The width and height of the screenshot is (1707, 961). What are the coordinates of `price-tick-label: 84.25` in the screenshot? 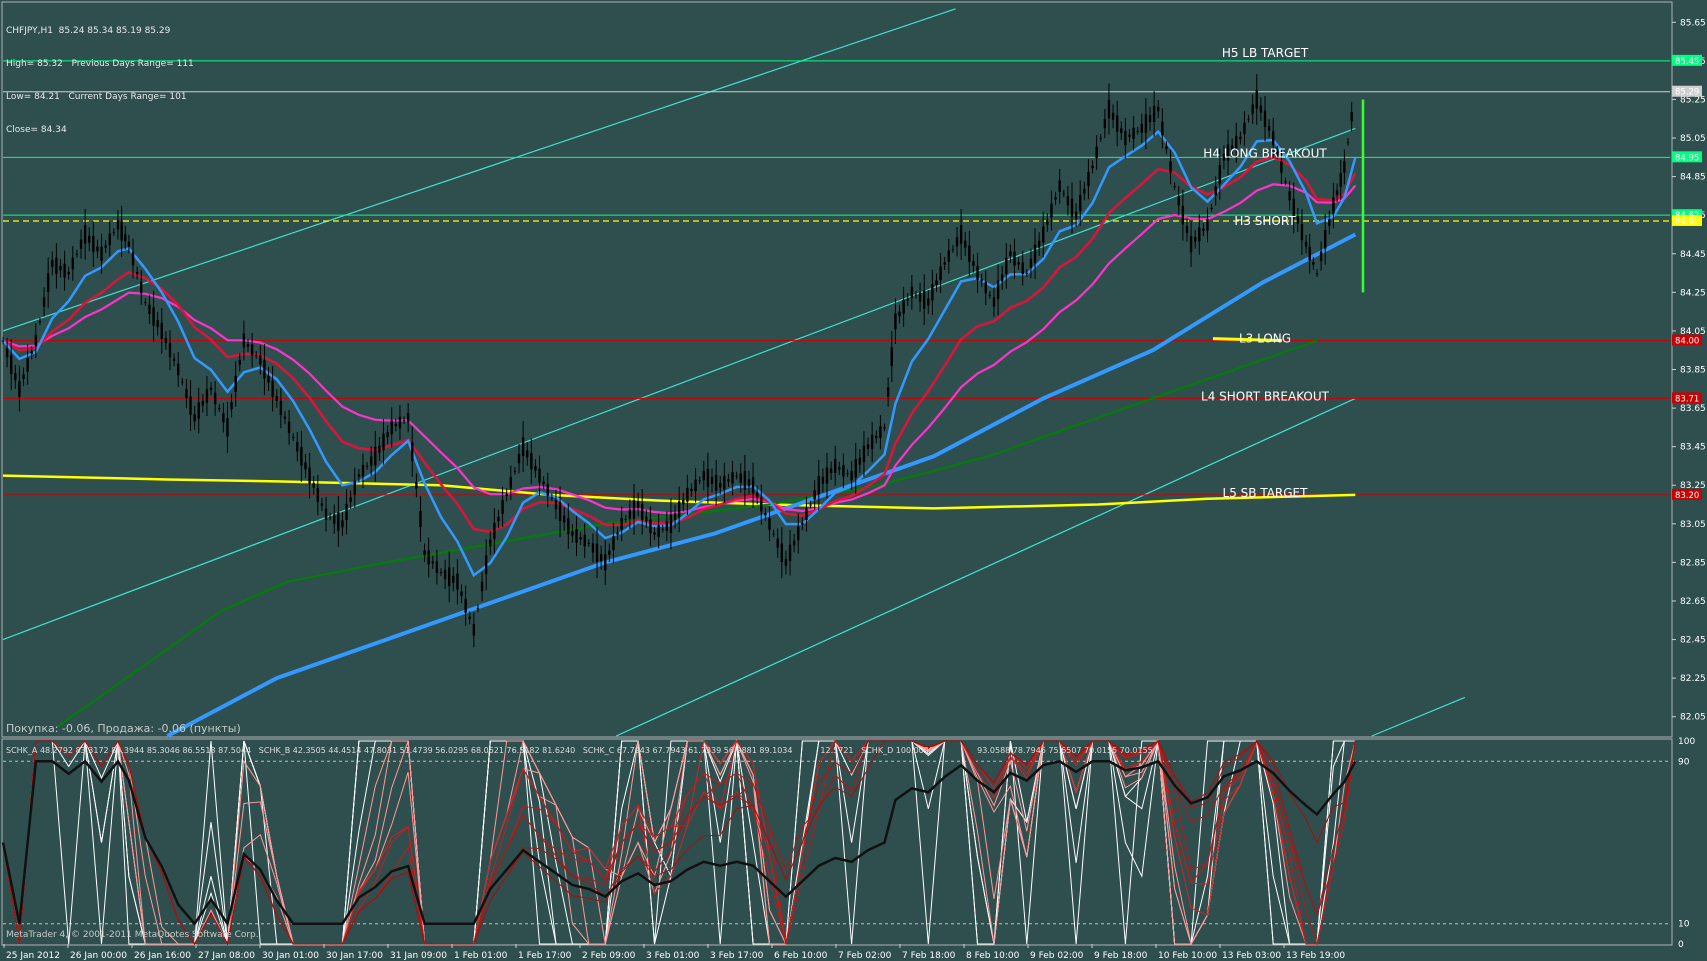 It's located at (1693, 293).